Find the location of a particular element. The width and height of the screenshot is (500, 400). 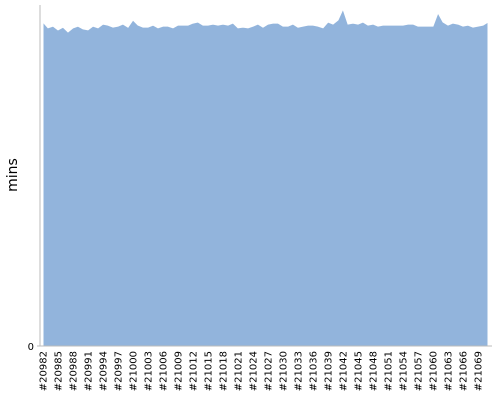

y-axis-label: mins is located at coordinates (13, 175).